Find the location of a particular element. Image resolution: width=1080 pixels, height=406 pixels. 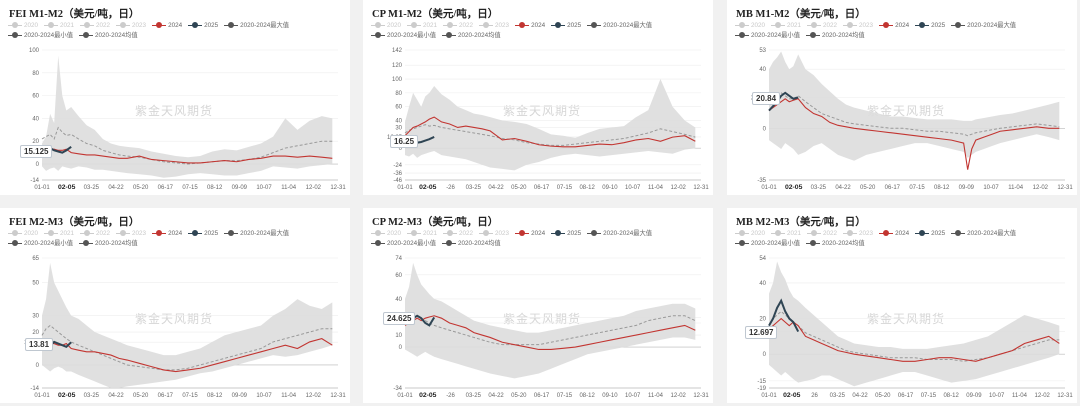

y-tick-label: 80 is located at coordinates (398, 94).